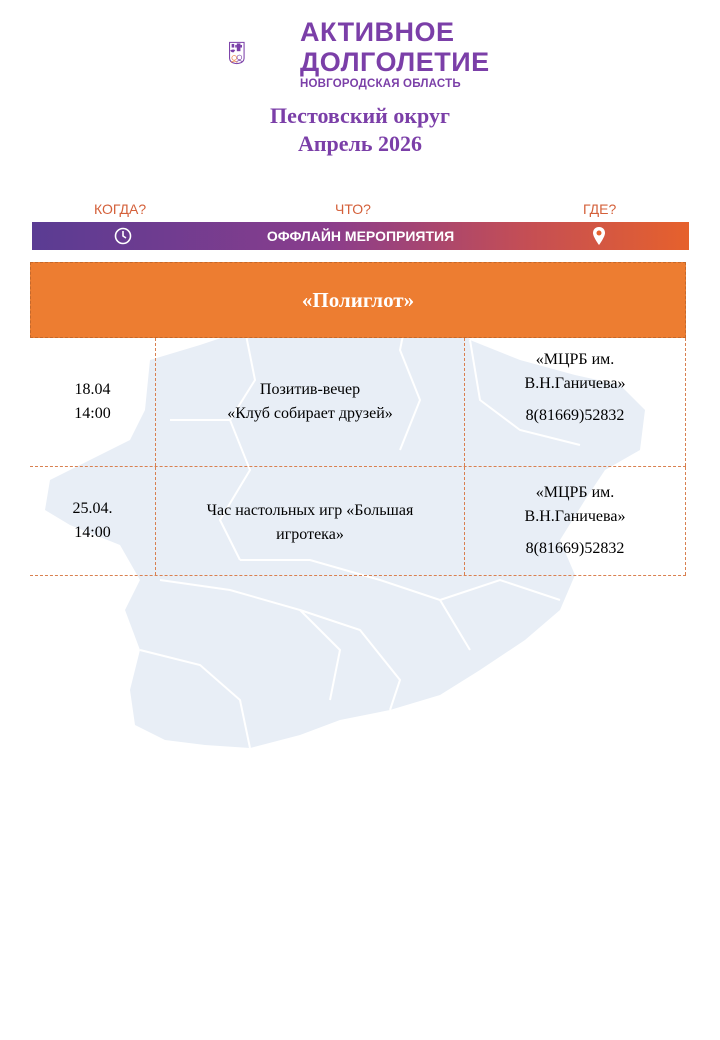 The height and width of the screenshot is (1040, 720). I want to click on page-title: Пестовский округ, so click(360, 115).